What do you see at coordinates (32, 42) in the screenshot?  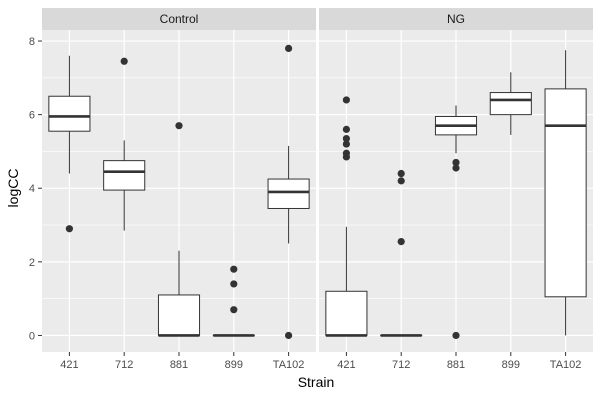 I see `y-tick-label: 8` at bounding box center [32, 42].